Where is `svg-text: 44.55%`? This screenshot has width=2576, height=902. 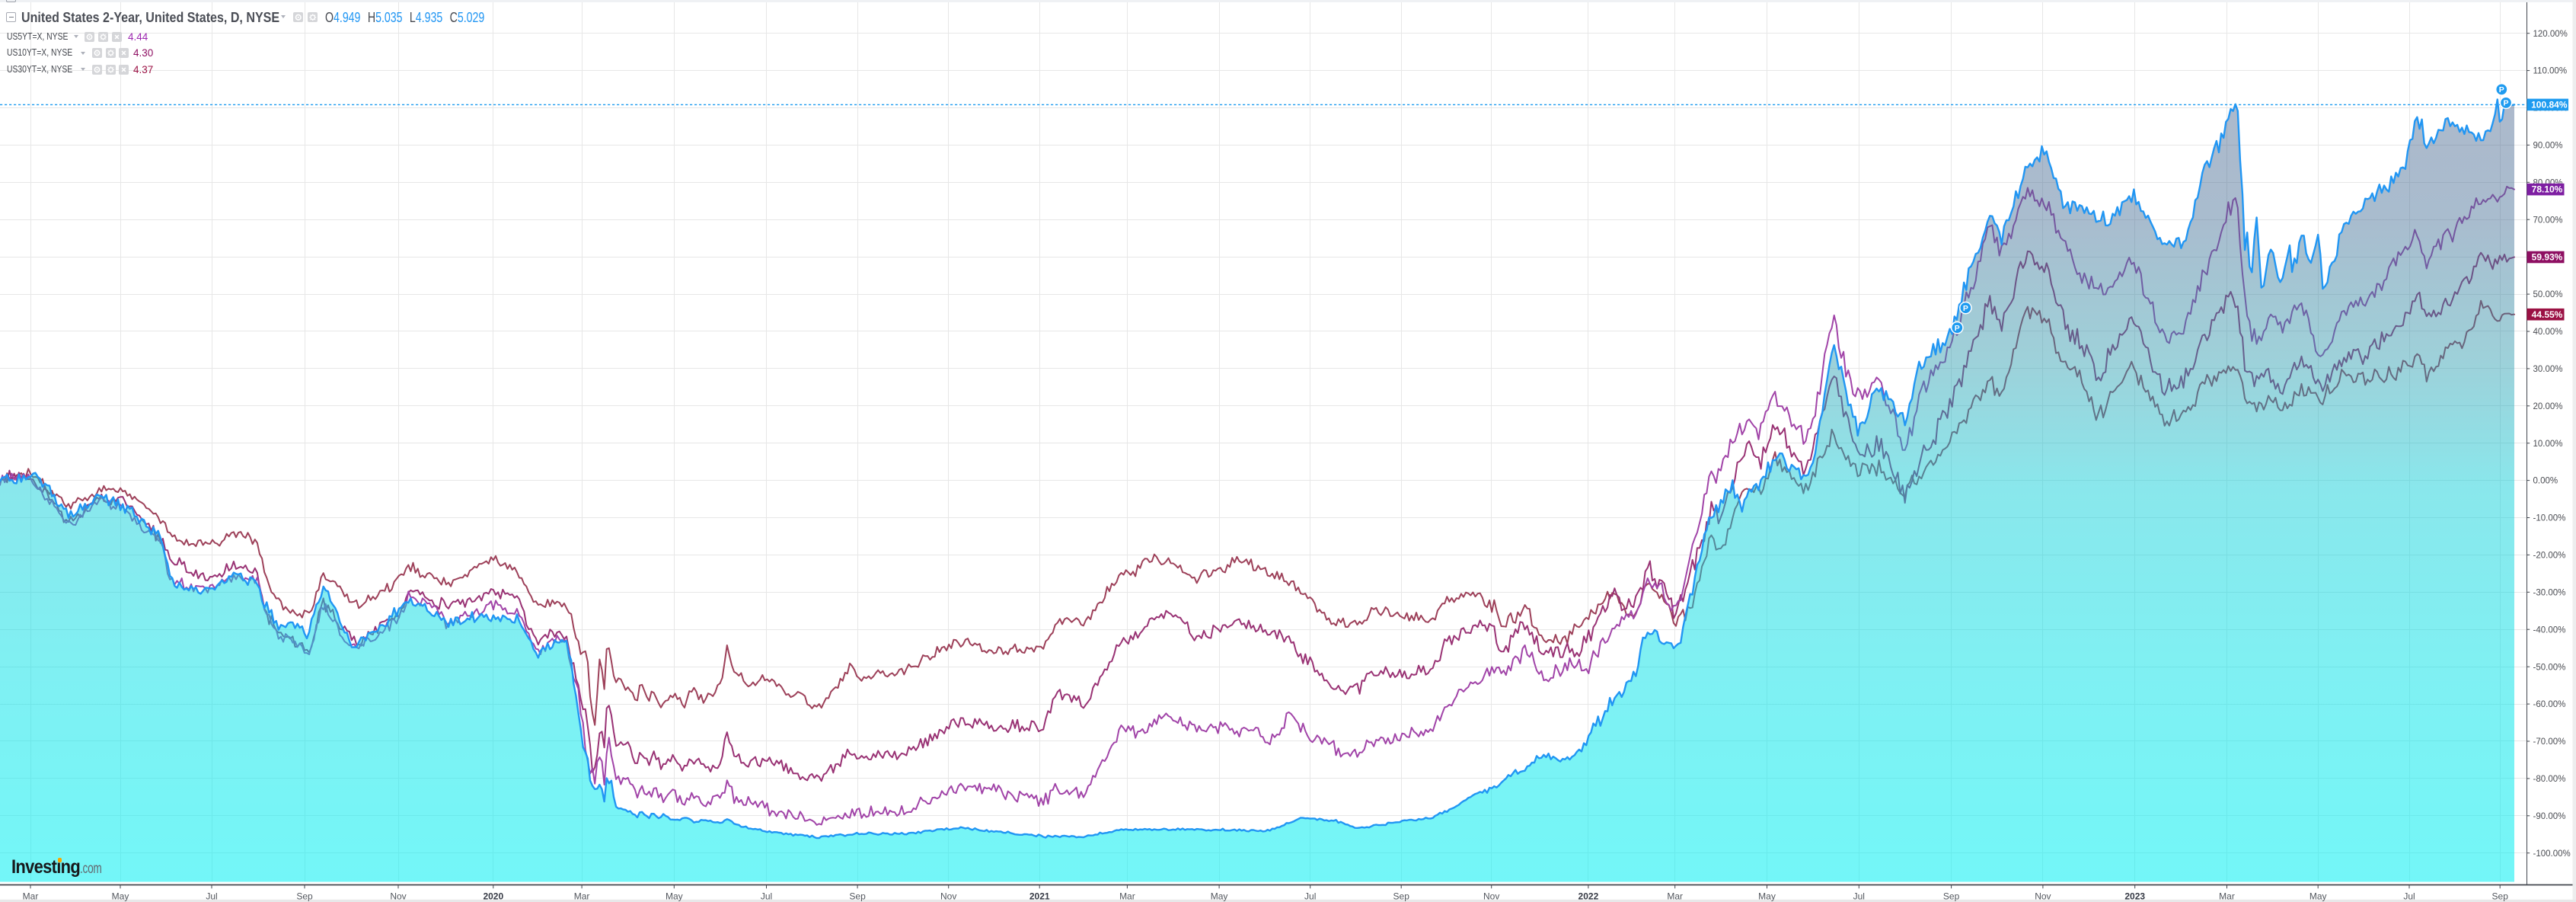
svg-text: 44.55% is located at coordinates (2547, 315).